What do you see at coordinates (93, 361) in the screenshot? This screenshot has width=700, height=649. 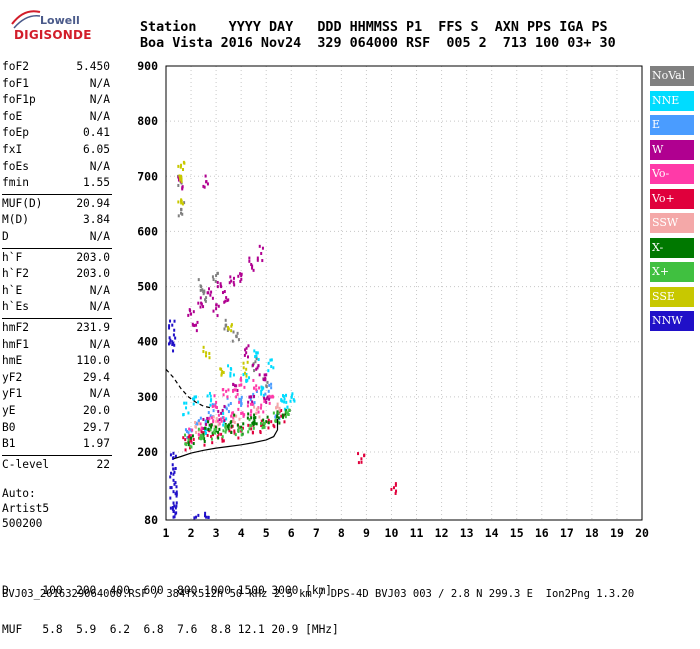 I see `param-value: 110.0` at bounding box center [93, 361].